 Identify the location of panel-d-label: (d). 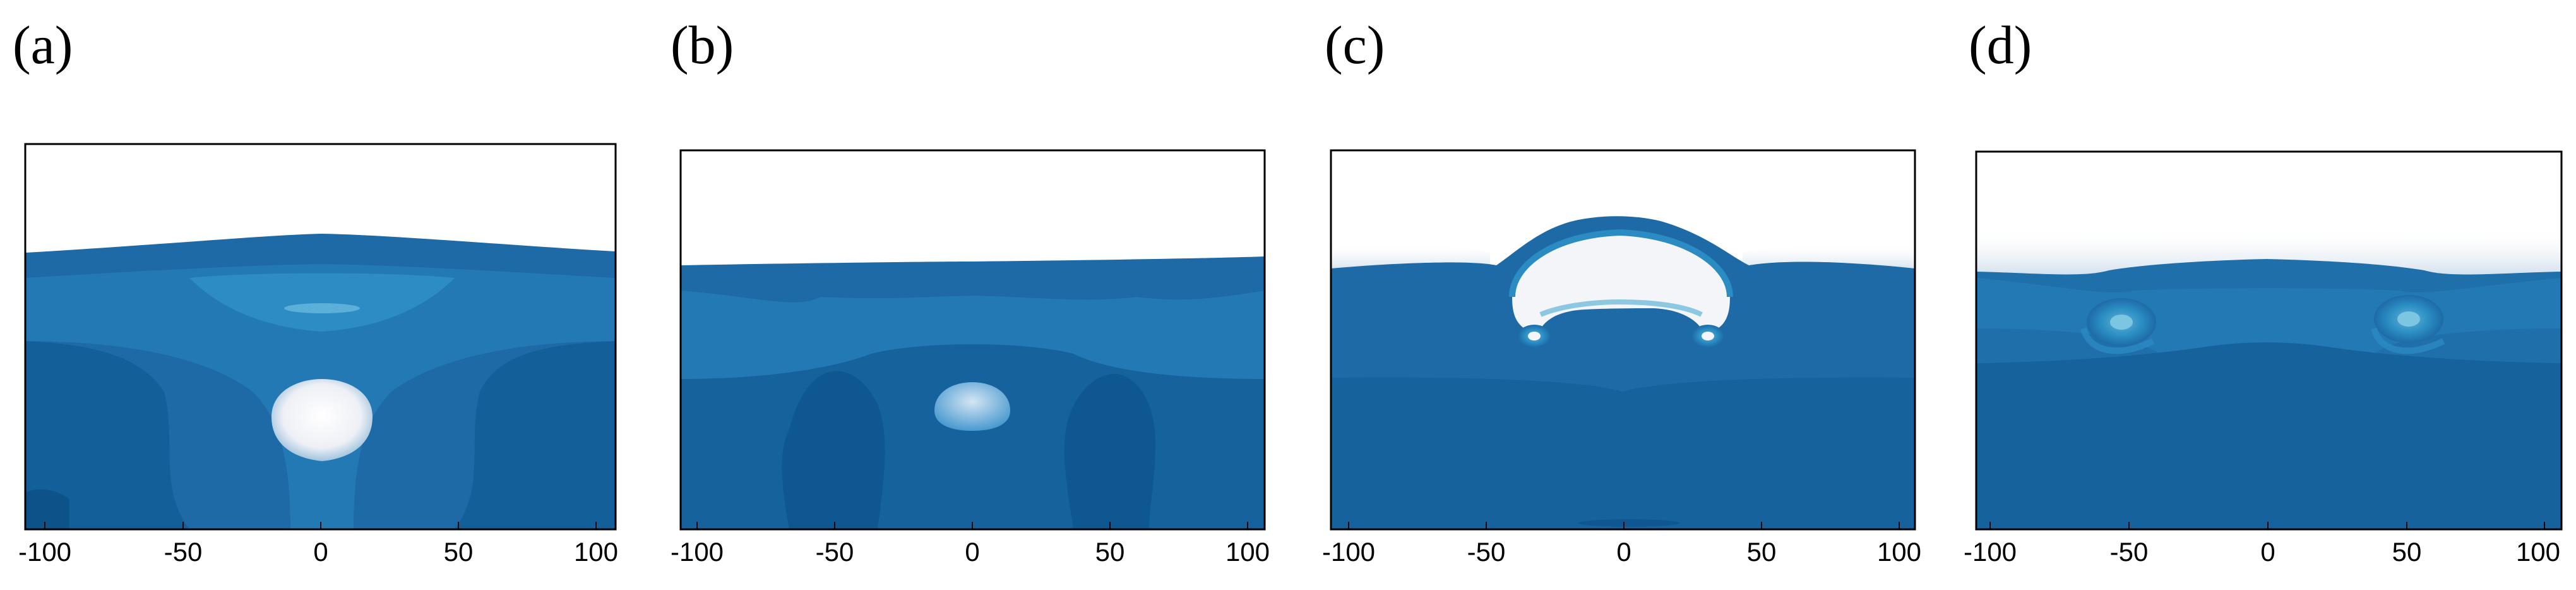
(2000, 45).